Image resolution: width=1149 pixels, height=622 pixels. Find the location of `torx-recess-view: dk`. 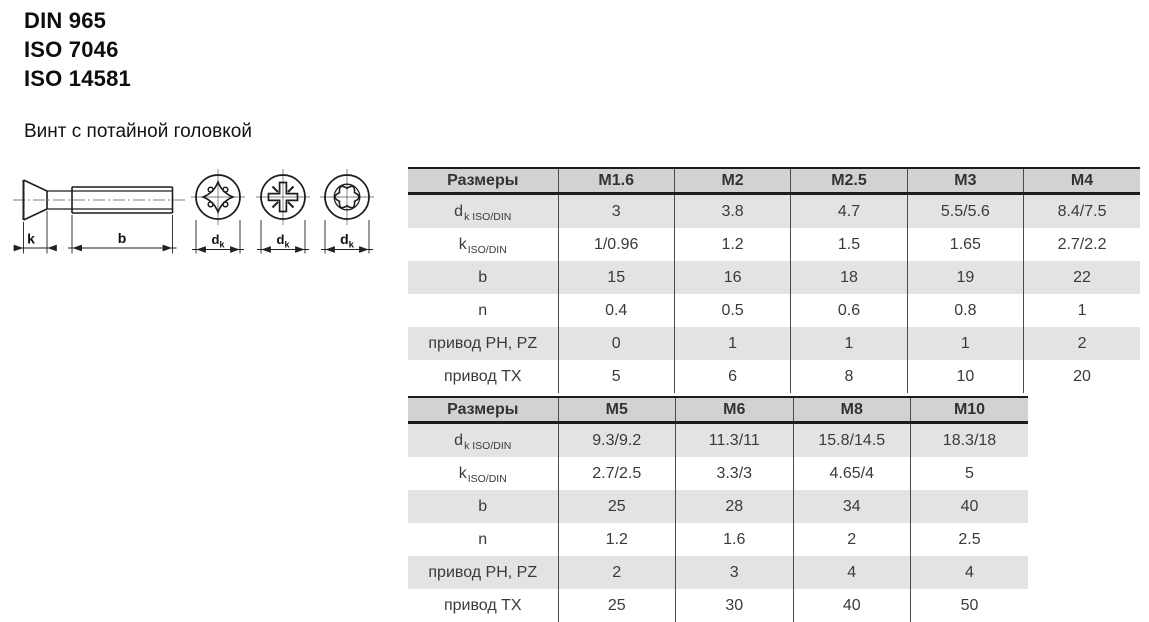

torx-recess-view: dk is located at coordinates (347, 211).